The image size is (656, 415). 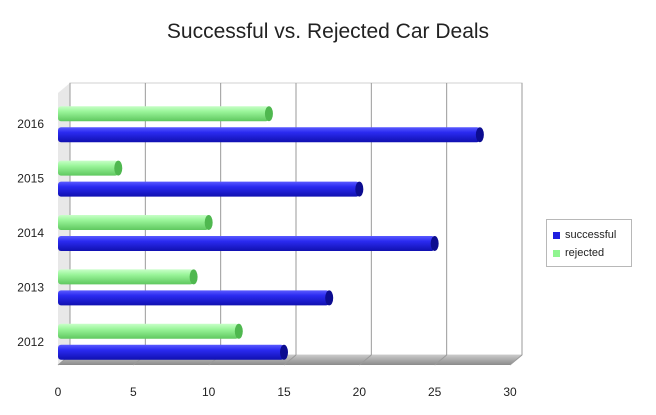 I want to click on legend-label-rejected: rejected, so click(x=585, y=253).